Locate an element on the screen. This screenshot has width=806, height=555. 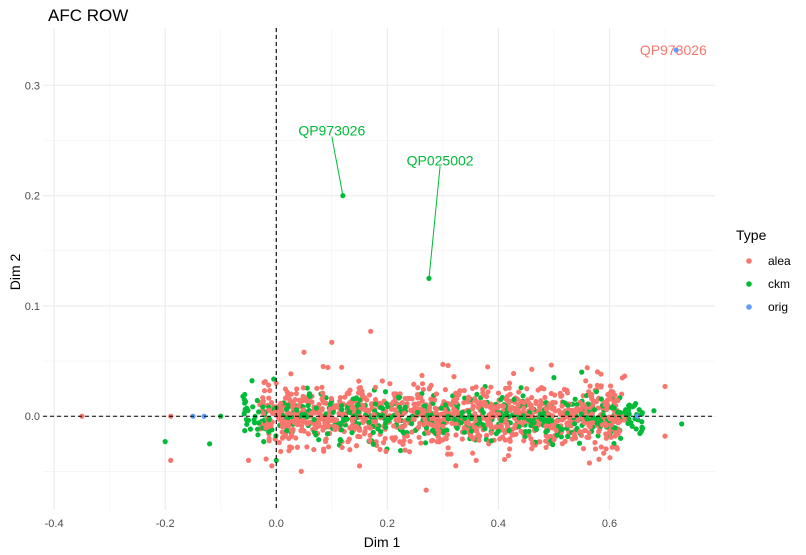
y-tick-label: 0.1 is located at coordinates (32, 307).